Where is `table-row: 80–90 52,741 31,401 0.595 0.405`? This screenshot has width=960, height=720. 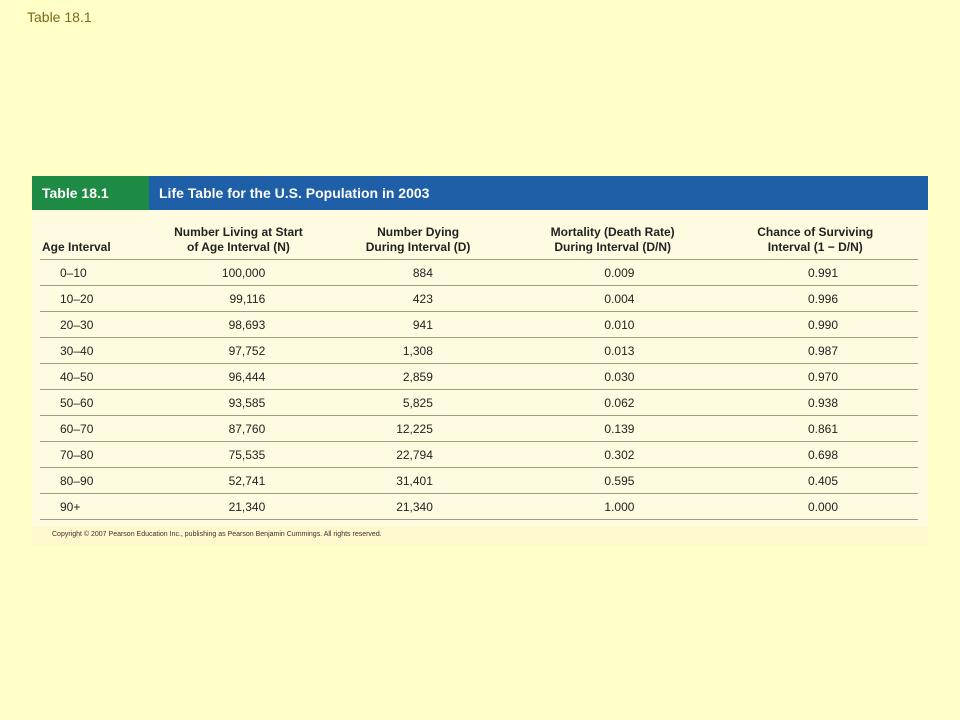
table-row: 80–90 52,741 31,401 0.595 0.405 is located at coordinates (479, 480).